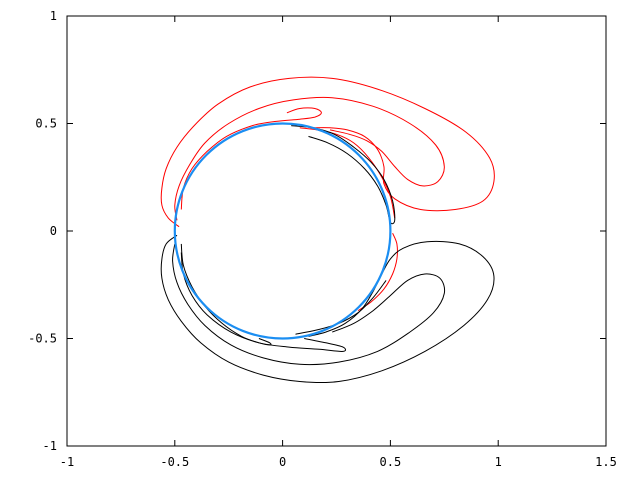  What do you see at coordinates (53, 231) in the screenshot?
I see `y-tick-label: 0` at bounding box center [53, 231].